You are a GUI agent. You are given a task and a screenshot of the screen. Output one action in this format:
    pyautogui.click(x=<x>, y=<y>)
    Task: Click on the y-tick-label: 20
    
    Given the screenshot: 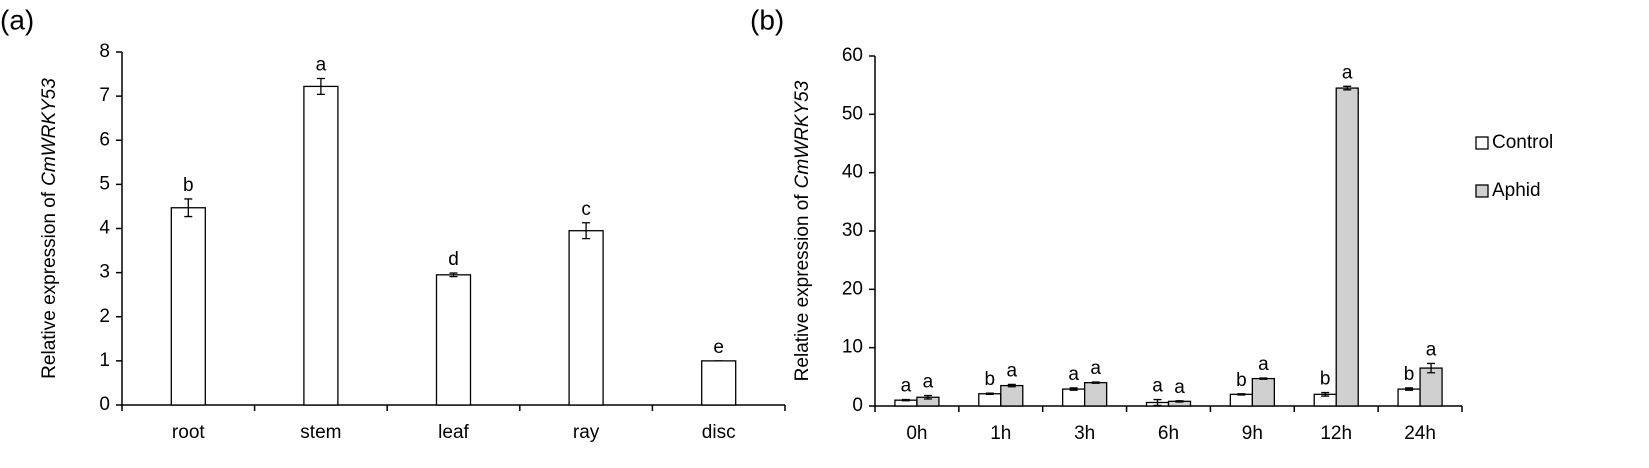 What is the action you would take?
    pyautogui.click(x=852, y=288)
    